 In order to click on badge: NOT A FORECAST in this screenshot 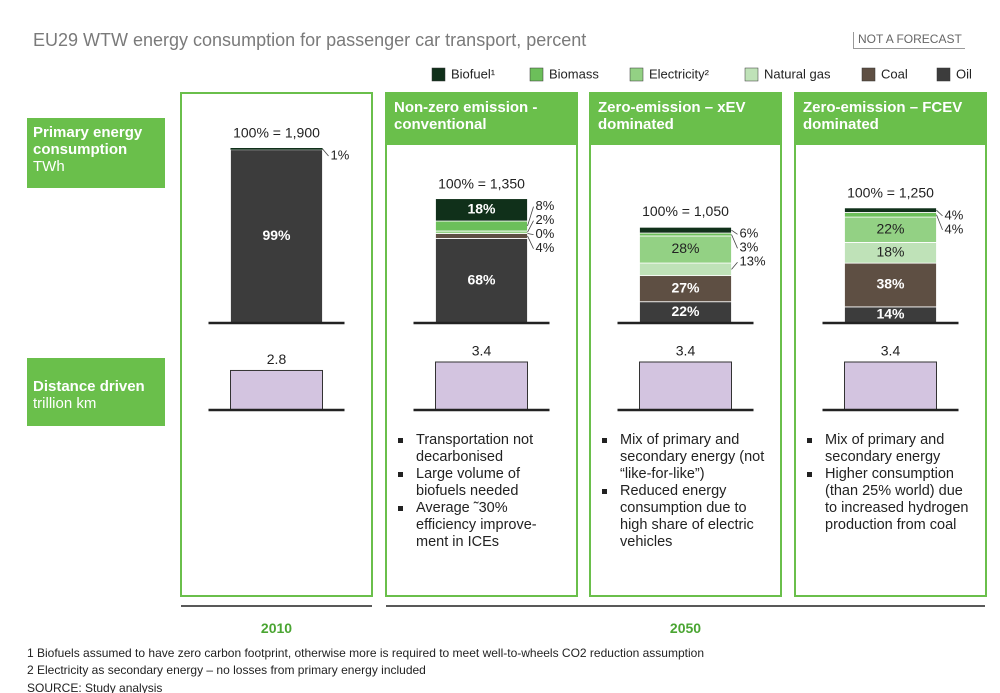, I will do `click(909, 40)`.